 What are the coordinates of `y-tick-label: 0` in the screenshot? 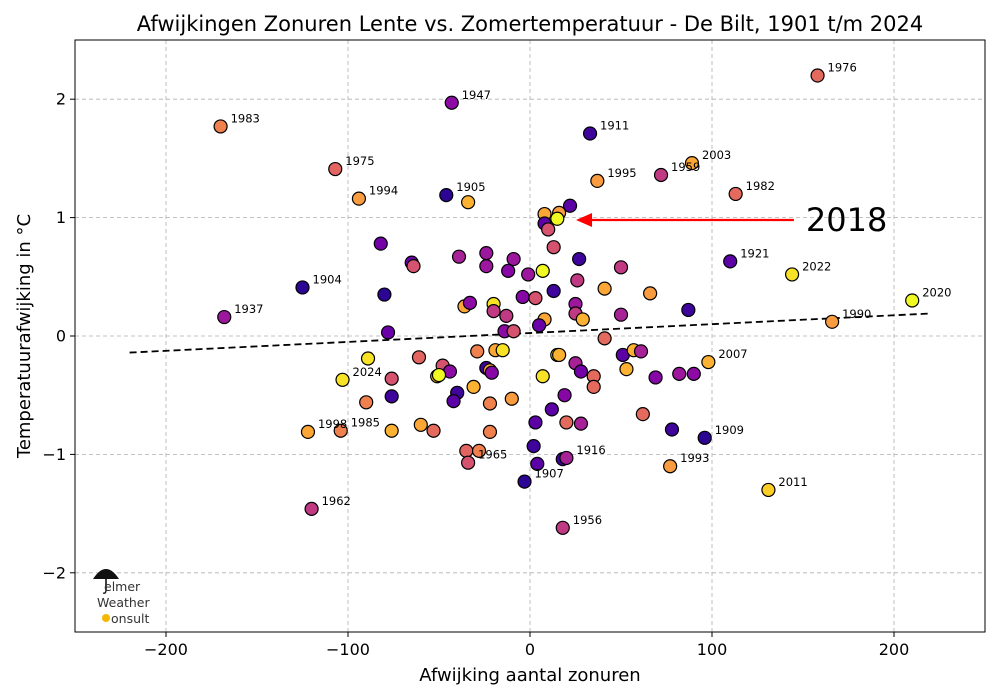 It's located at (61, 336).